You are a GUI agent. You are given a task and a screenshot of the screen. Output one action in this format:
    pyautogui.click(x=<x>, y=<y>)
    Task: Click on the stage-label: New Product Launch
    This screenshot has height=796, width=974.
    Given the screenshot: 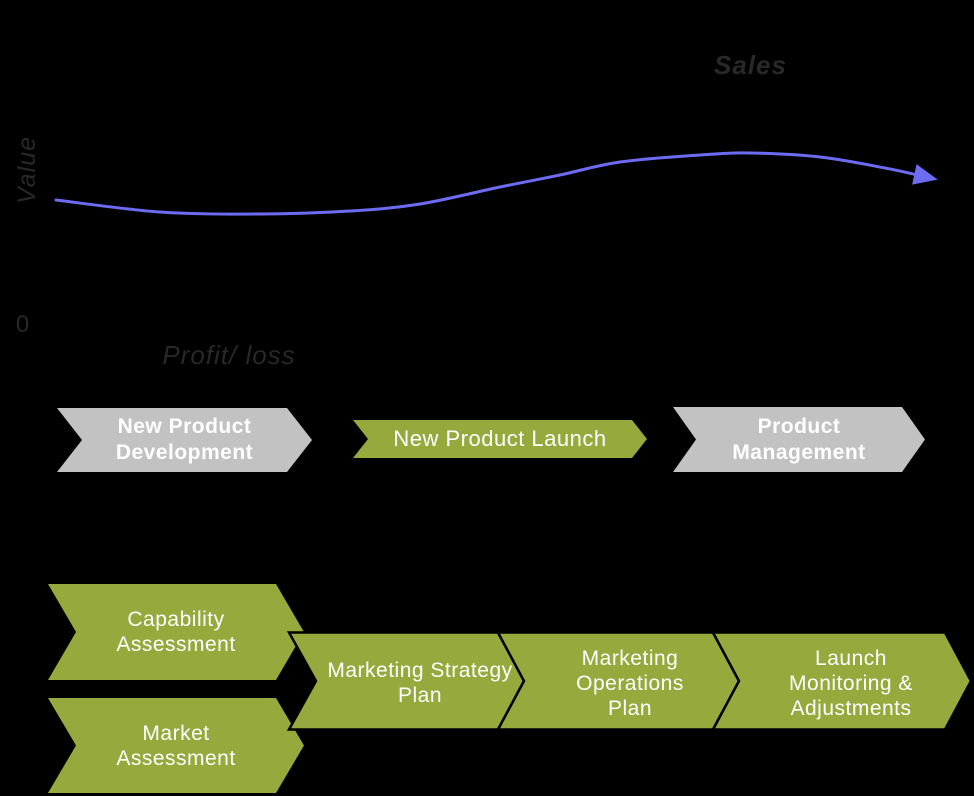 What is the action you would take?
    pyautogui.click(x=500, y=438)
    